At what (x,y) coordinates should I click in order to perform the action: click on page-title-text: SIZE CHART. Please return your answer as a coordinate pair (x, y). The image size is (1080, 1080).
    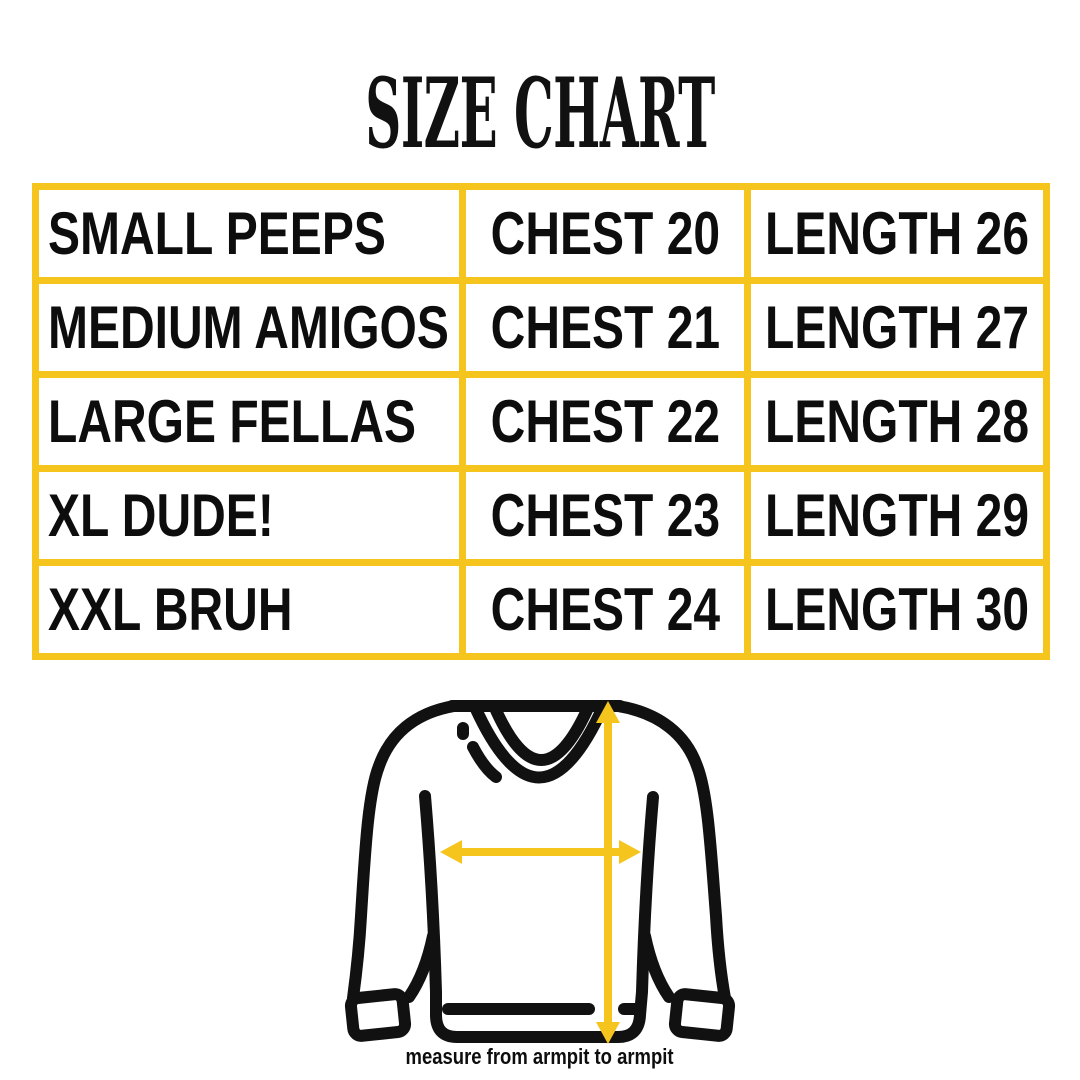
    Looking at the image, I should click on (540, 113).